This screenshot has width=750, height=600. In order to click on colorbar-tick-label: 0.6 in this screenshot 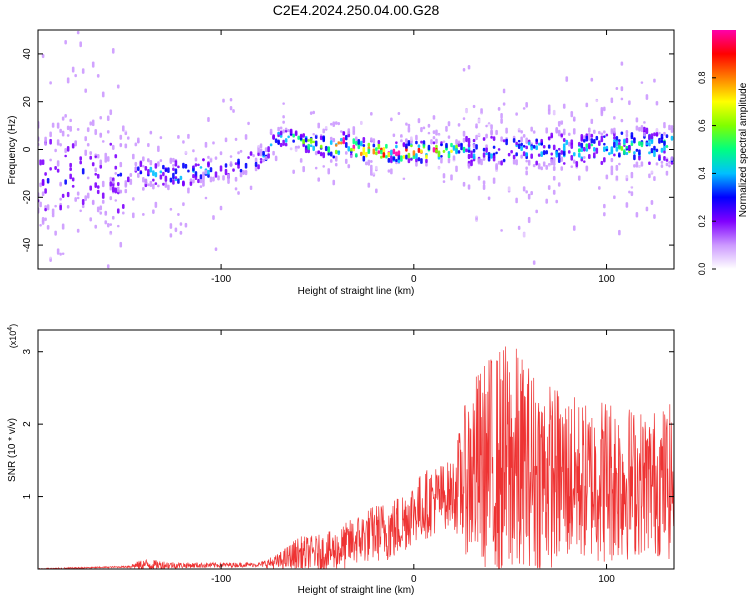, I will do `click(702, 125)`.